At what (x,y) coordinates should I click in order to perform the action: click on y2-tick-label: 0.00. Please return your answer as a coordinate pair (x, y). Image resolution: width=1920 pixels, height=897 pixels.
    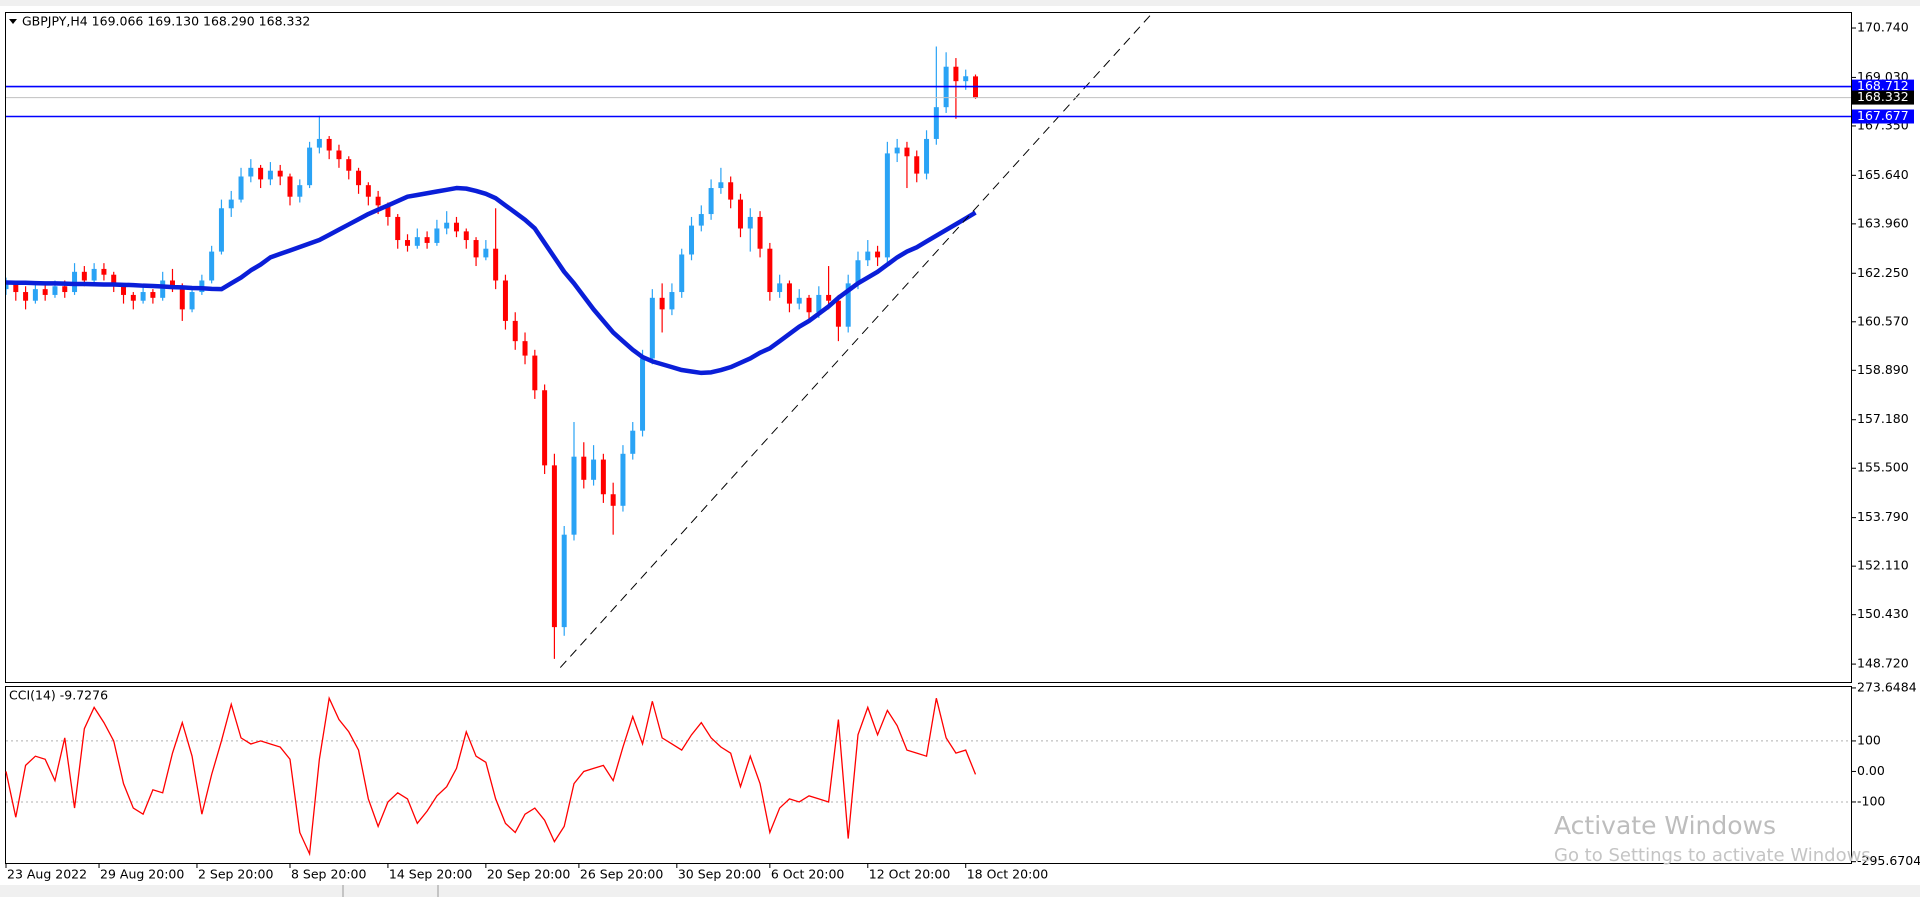
    Looking at the image, I should click on (1871, 770).